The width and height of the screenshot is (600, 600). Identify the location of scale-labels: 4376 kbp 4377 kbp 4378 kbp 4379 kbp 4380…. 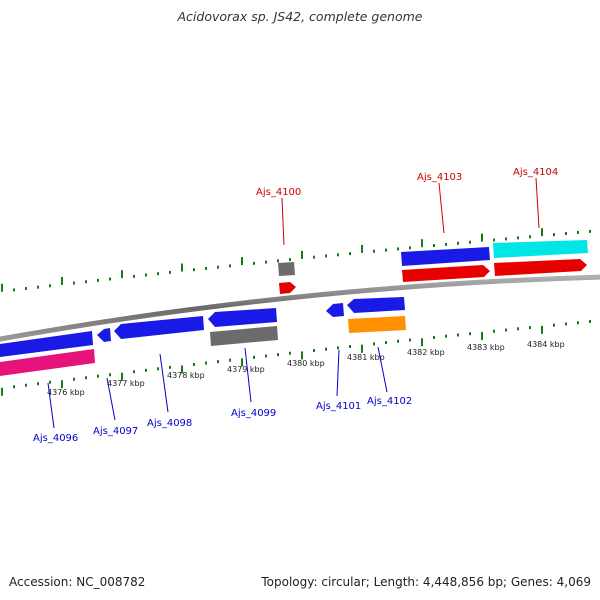
(306, 368).